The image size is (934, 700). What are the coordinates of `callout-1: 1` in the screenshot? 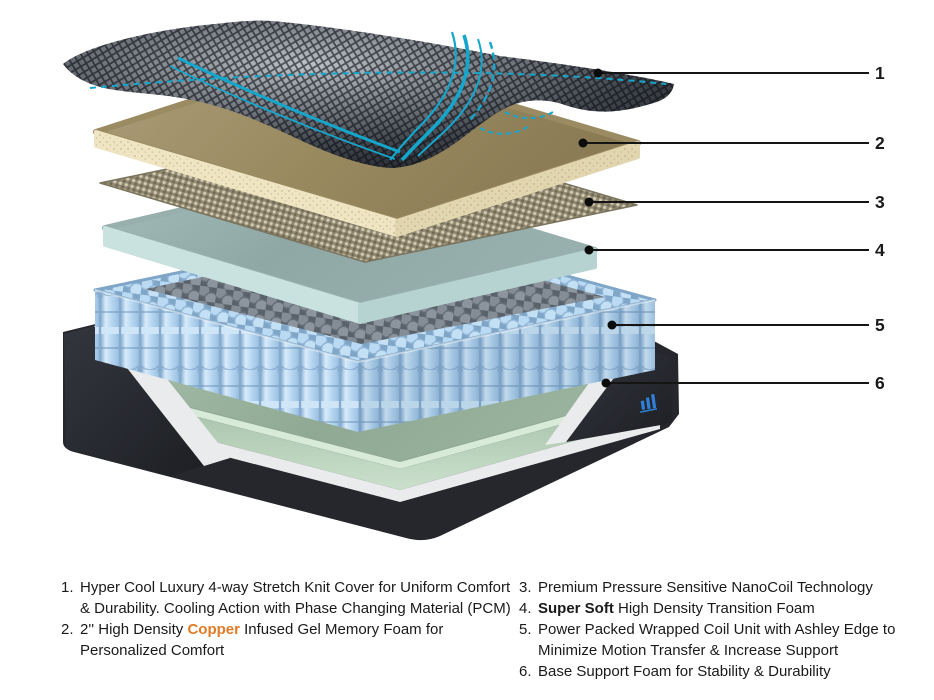 It's located at (739, 73).